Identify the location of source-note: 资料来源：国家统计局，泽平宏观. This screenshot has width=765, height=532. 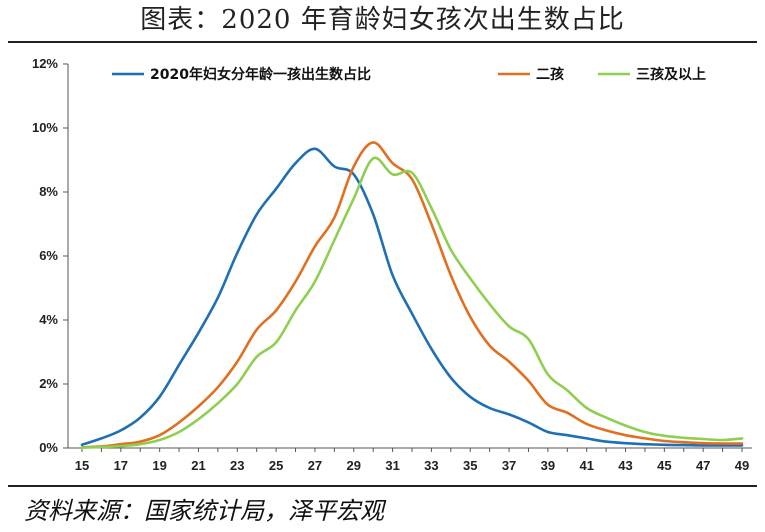
(204, 511).